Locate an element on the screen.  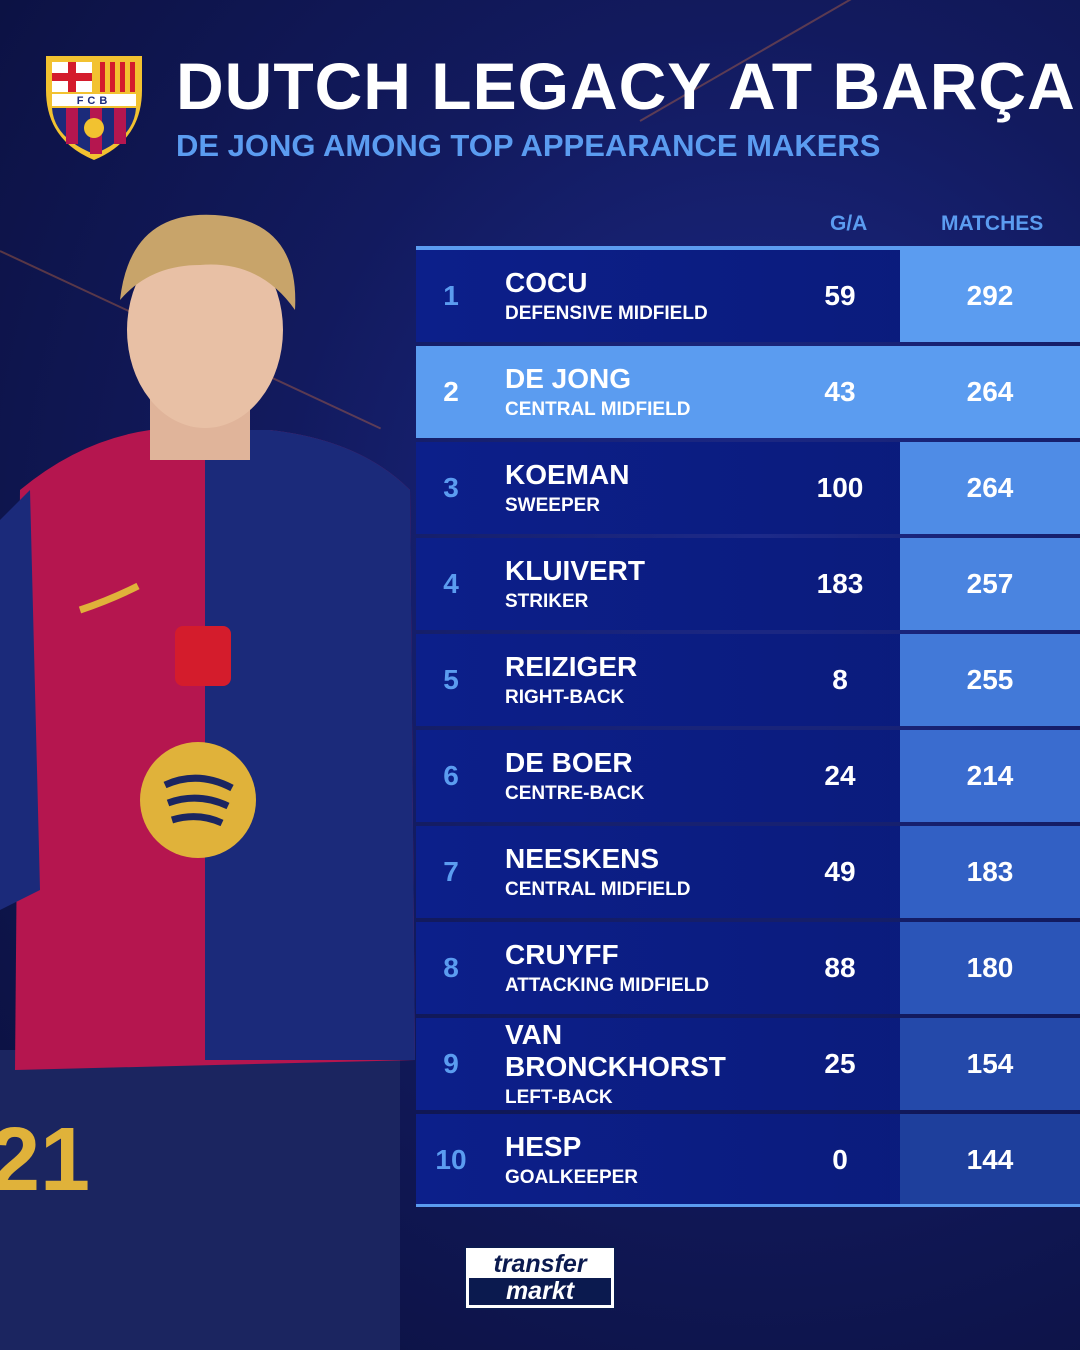
ga-value: 88 is located at coordinates (840, 967).